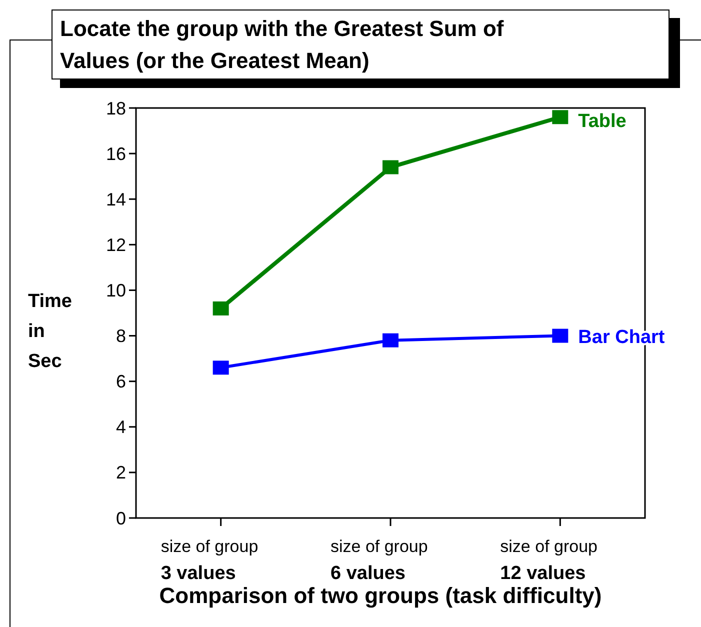 Image resolution: width=701 pixels, height=627 pixels. Describe the element at coordinates (121, 427) in the screenshot. I see `y-tick-label: 4` at that location.